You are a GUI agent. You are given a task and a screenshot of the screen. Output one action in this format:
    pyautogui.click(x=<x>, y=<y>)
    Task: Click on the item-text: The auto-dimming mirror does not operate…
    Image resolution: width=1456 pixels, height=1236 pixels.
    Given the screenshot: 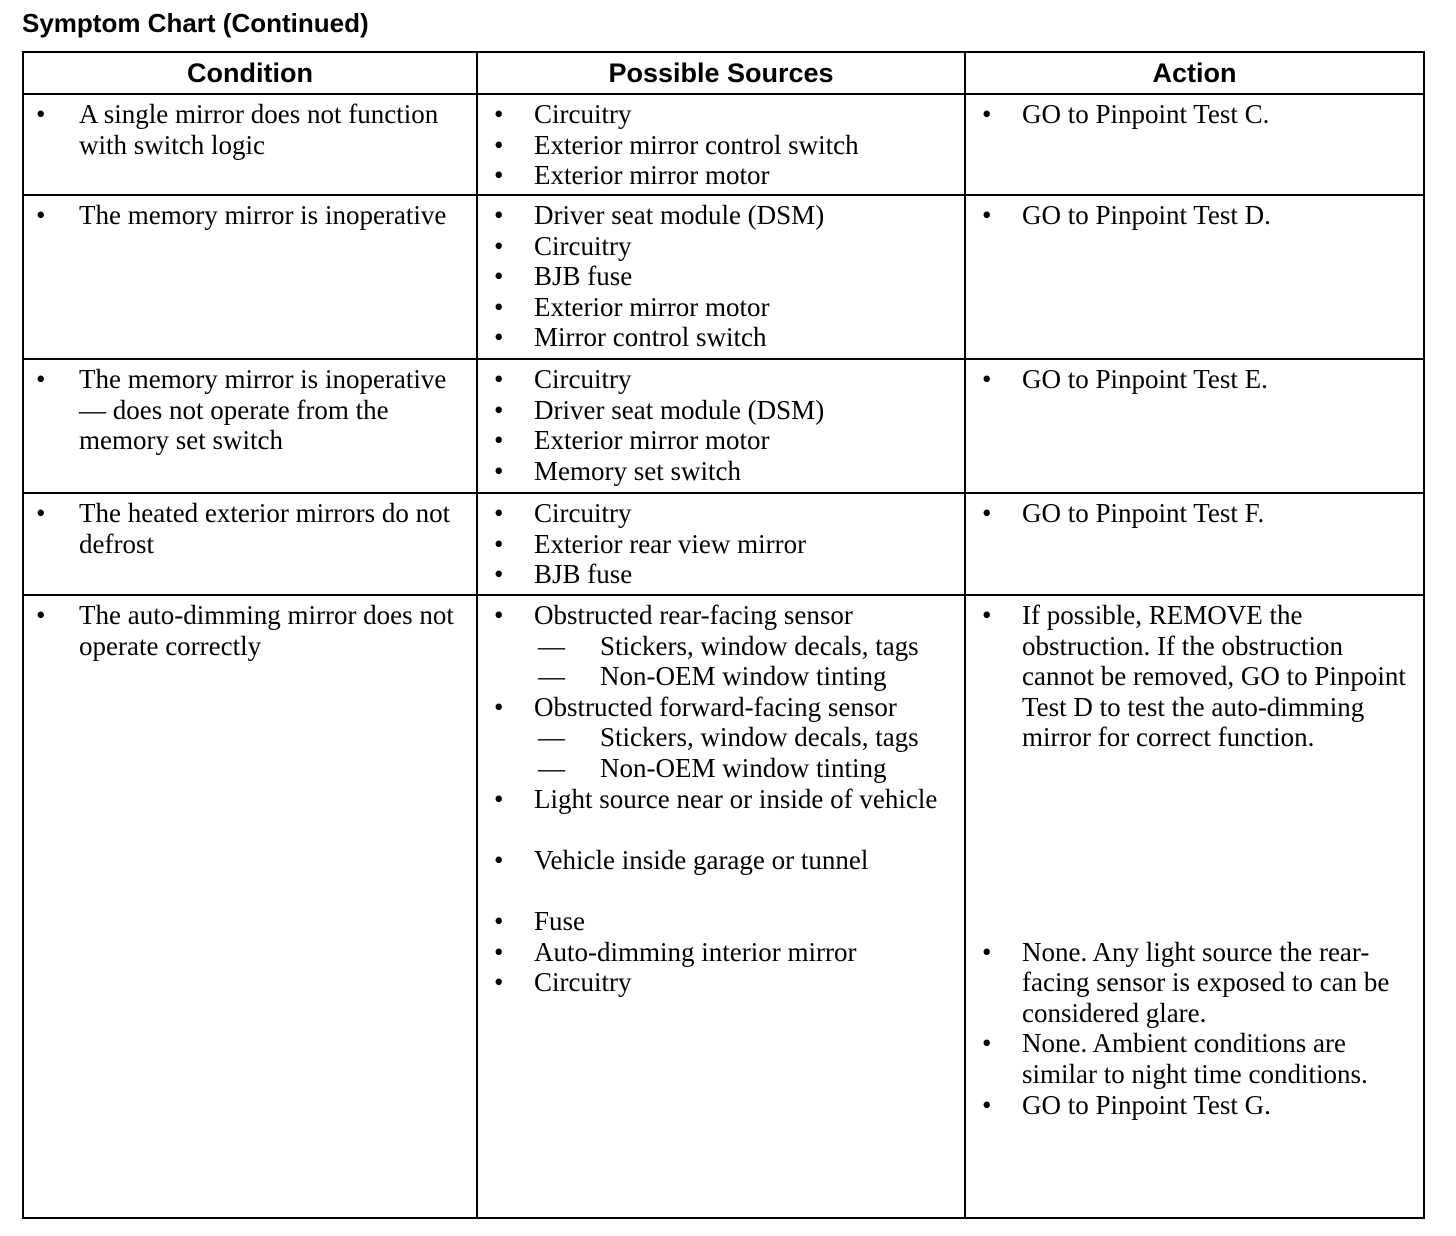 What is the action you would take?
    pyautogui.click(x=266, y=630)
    